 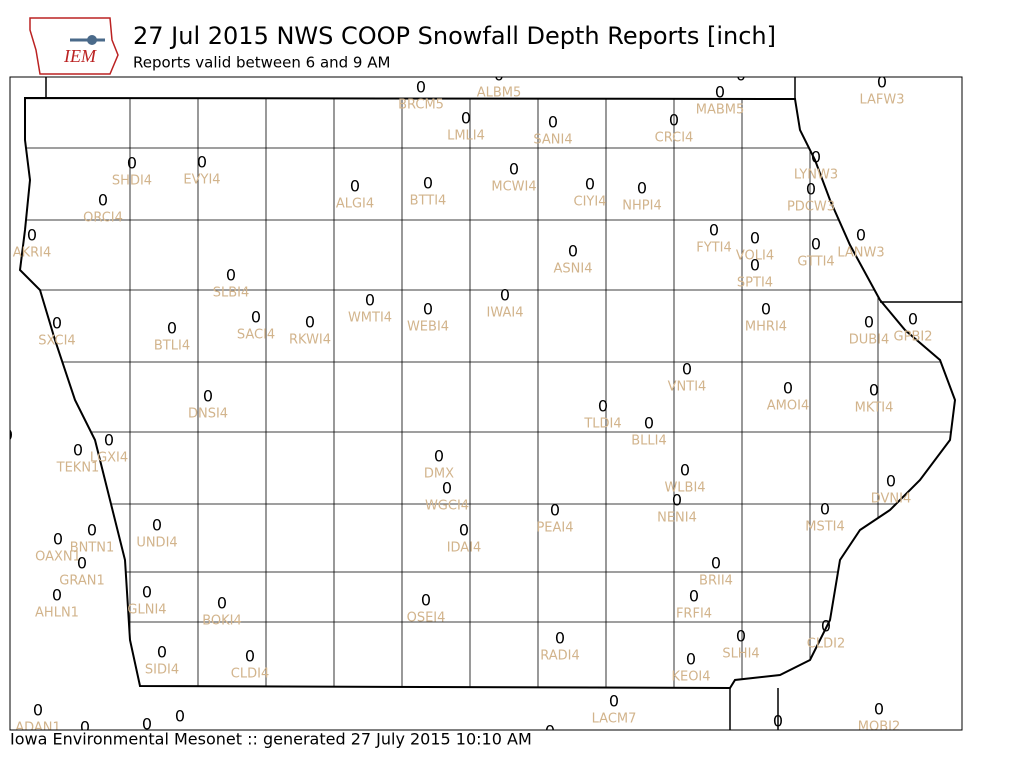 I want to click on station-id: ALBM5, so click(x=499, y=93).